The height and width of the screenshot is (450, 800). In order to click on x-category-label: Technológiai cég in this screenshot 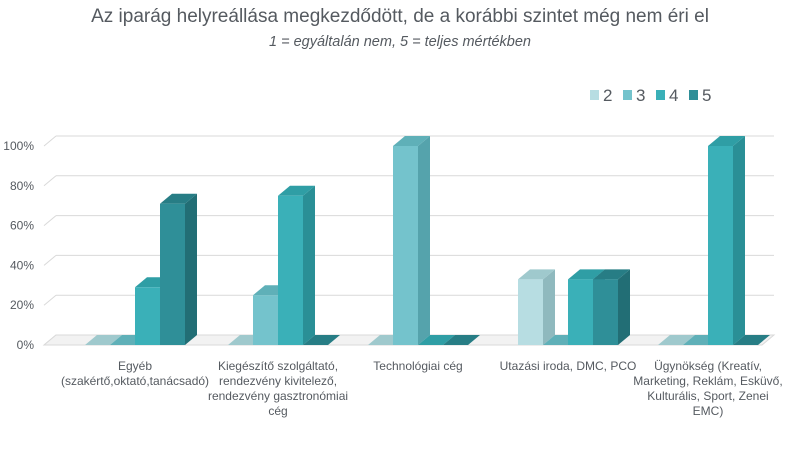, I will do `click(417, 366)`.